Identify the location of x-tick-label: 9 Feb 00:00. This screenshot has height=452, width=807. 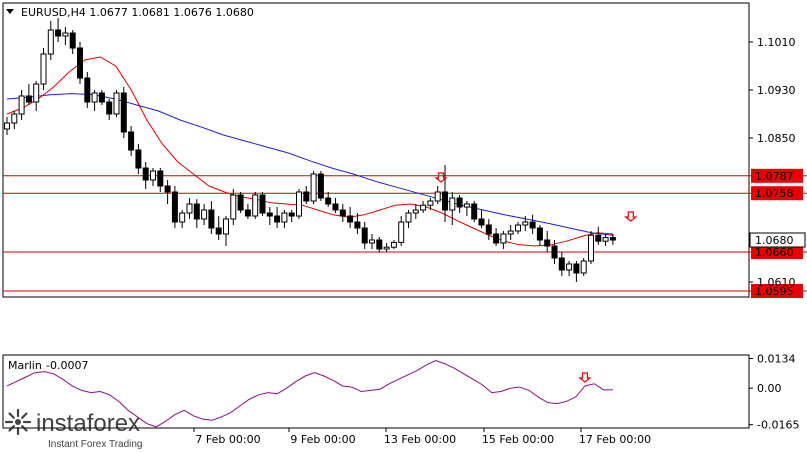
(322, 439).